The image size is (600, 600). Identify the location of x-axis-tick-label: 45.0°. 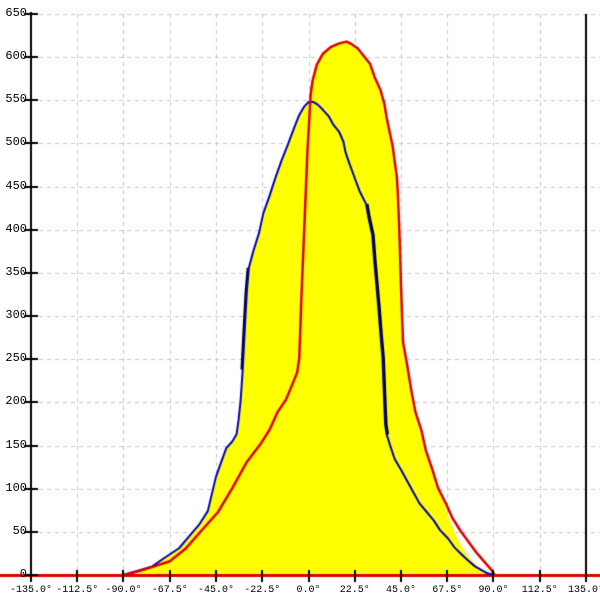
(400, 590).